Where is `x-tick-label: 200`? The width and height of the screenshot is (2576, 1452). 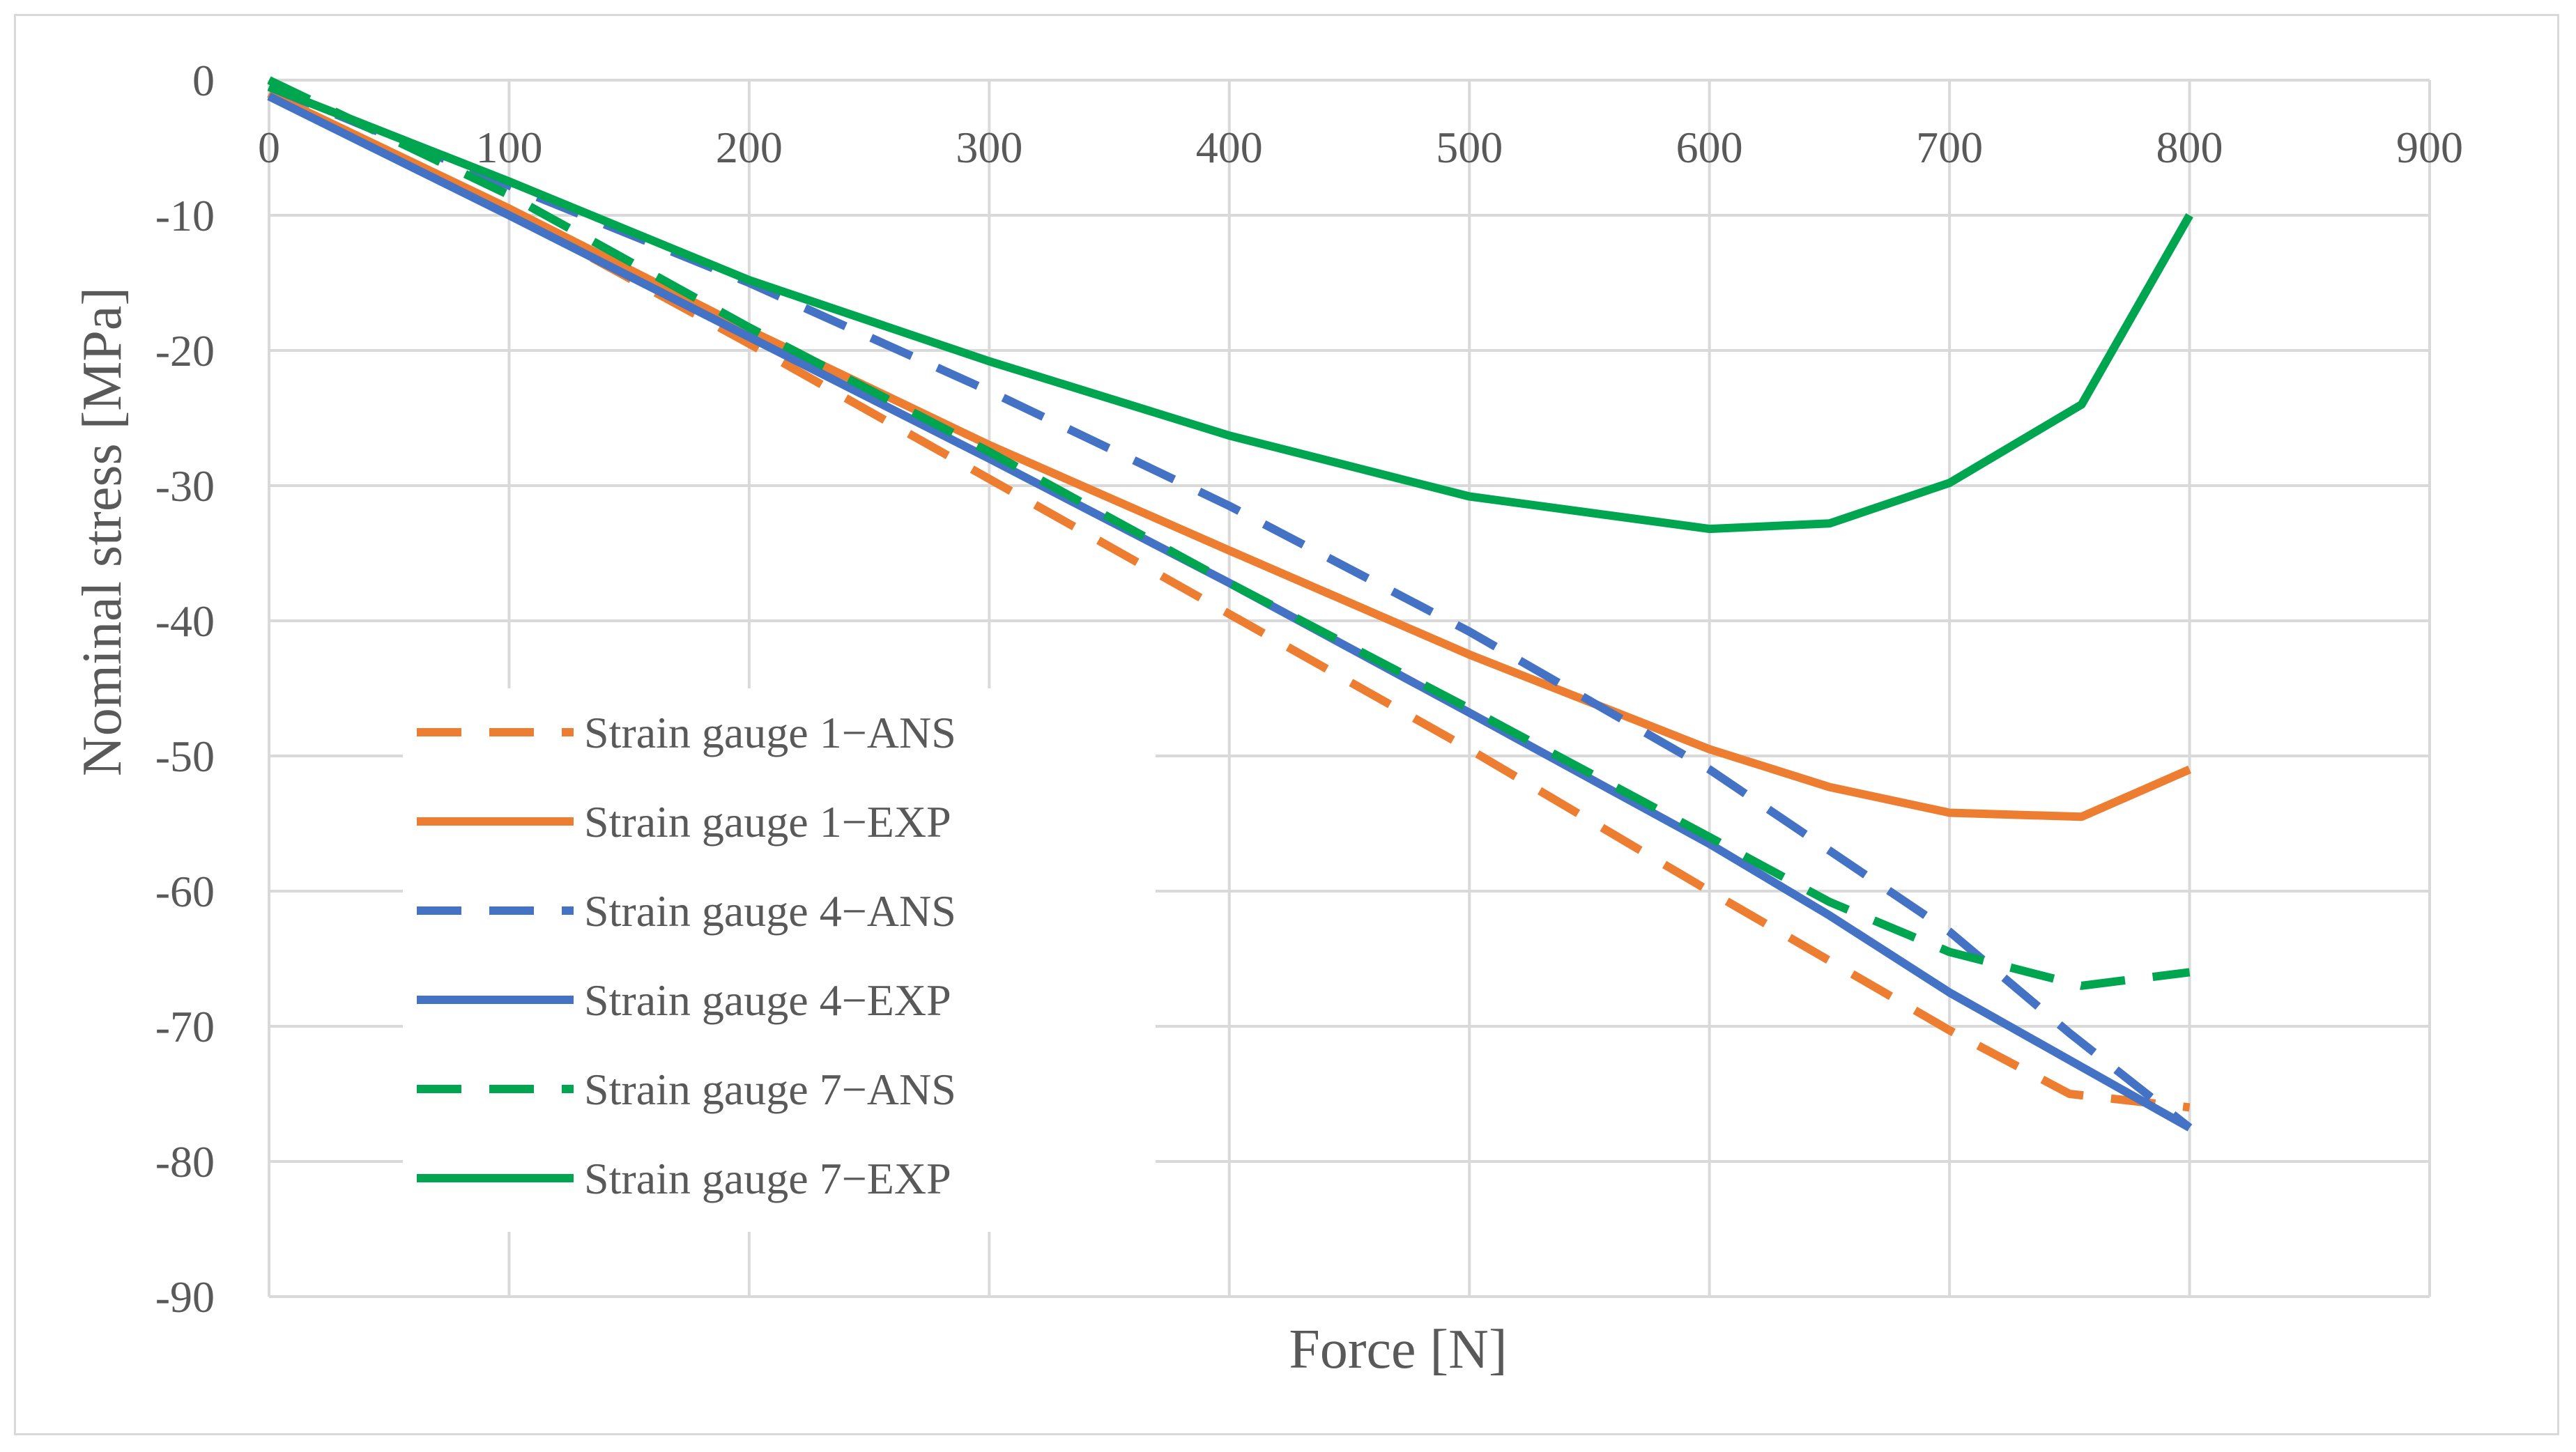 x-tick-label: 200 is located at coordinates (749, 147).